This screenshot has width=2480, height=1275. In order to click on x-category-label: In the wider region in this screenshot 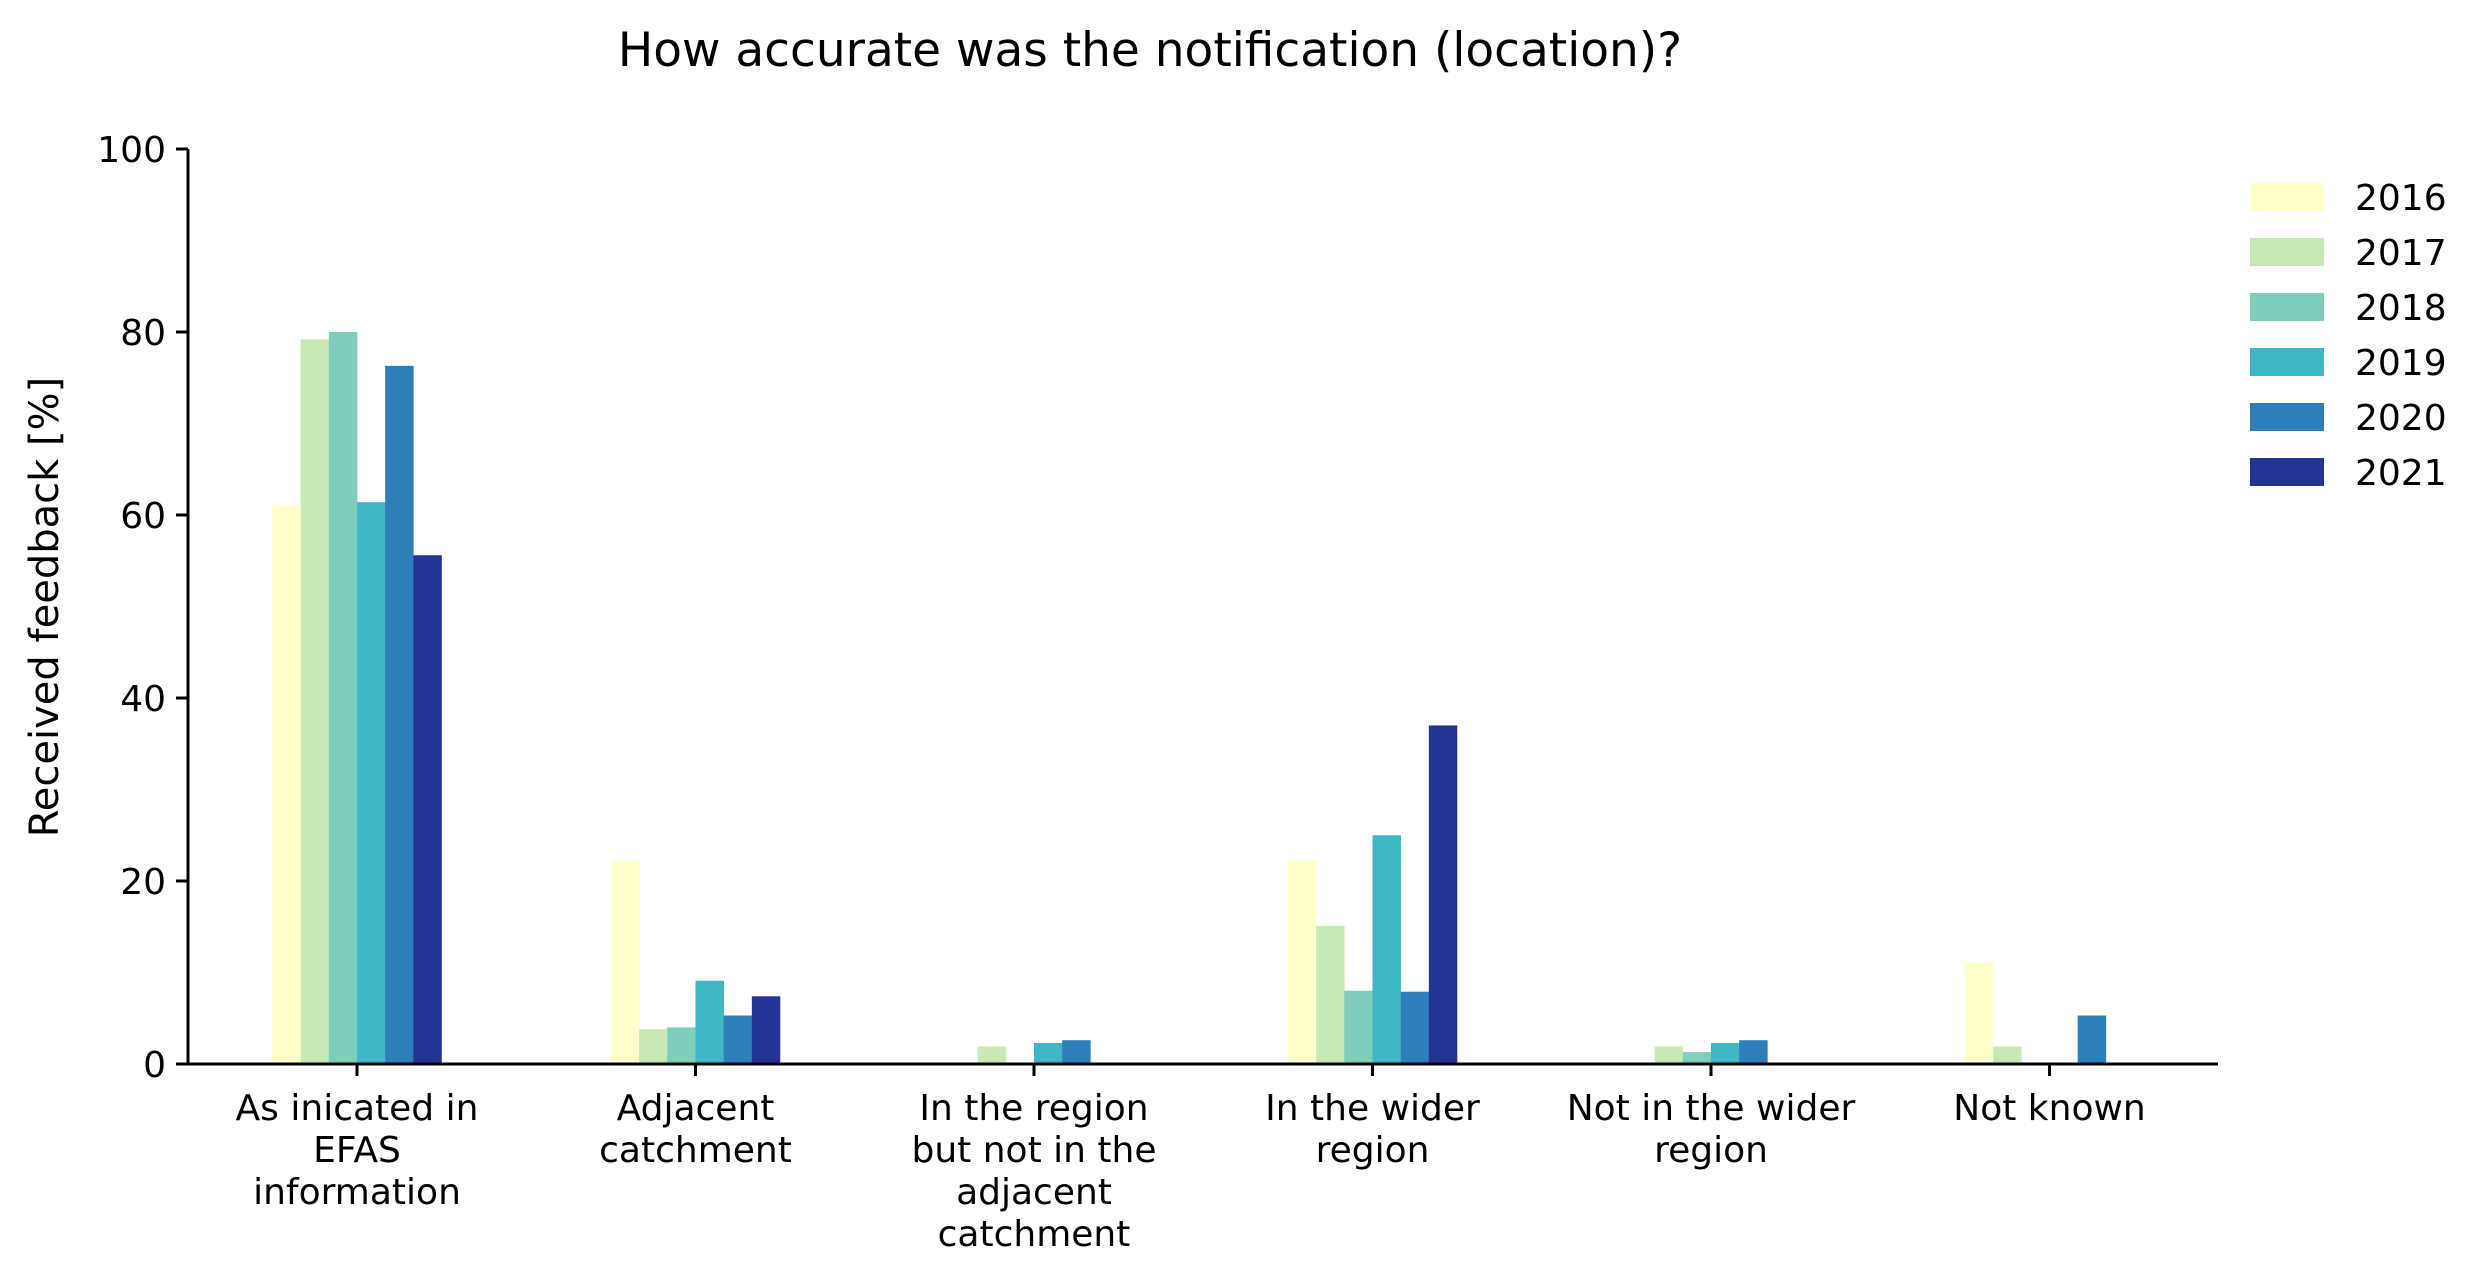, I will do `click(1372, 1129)`.